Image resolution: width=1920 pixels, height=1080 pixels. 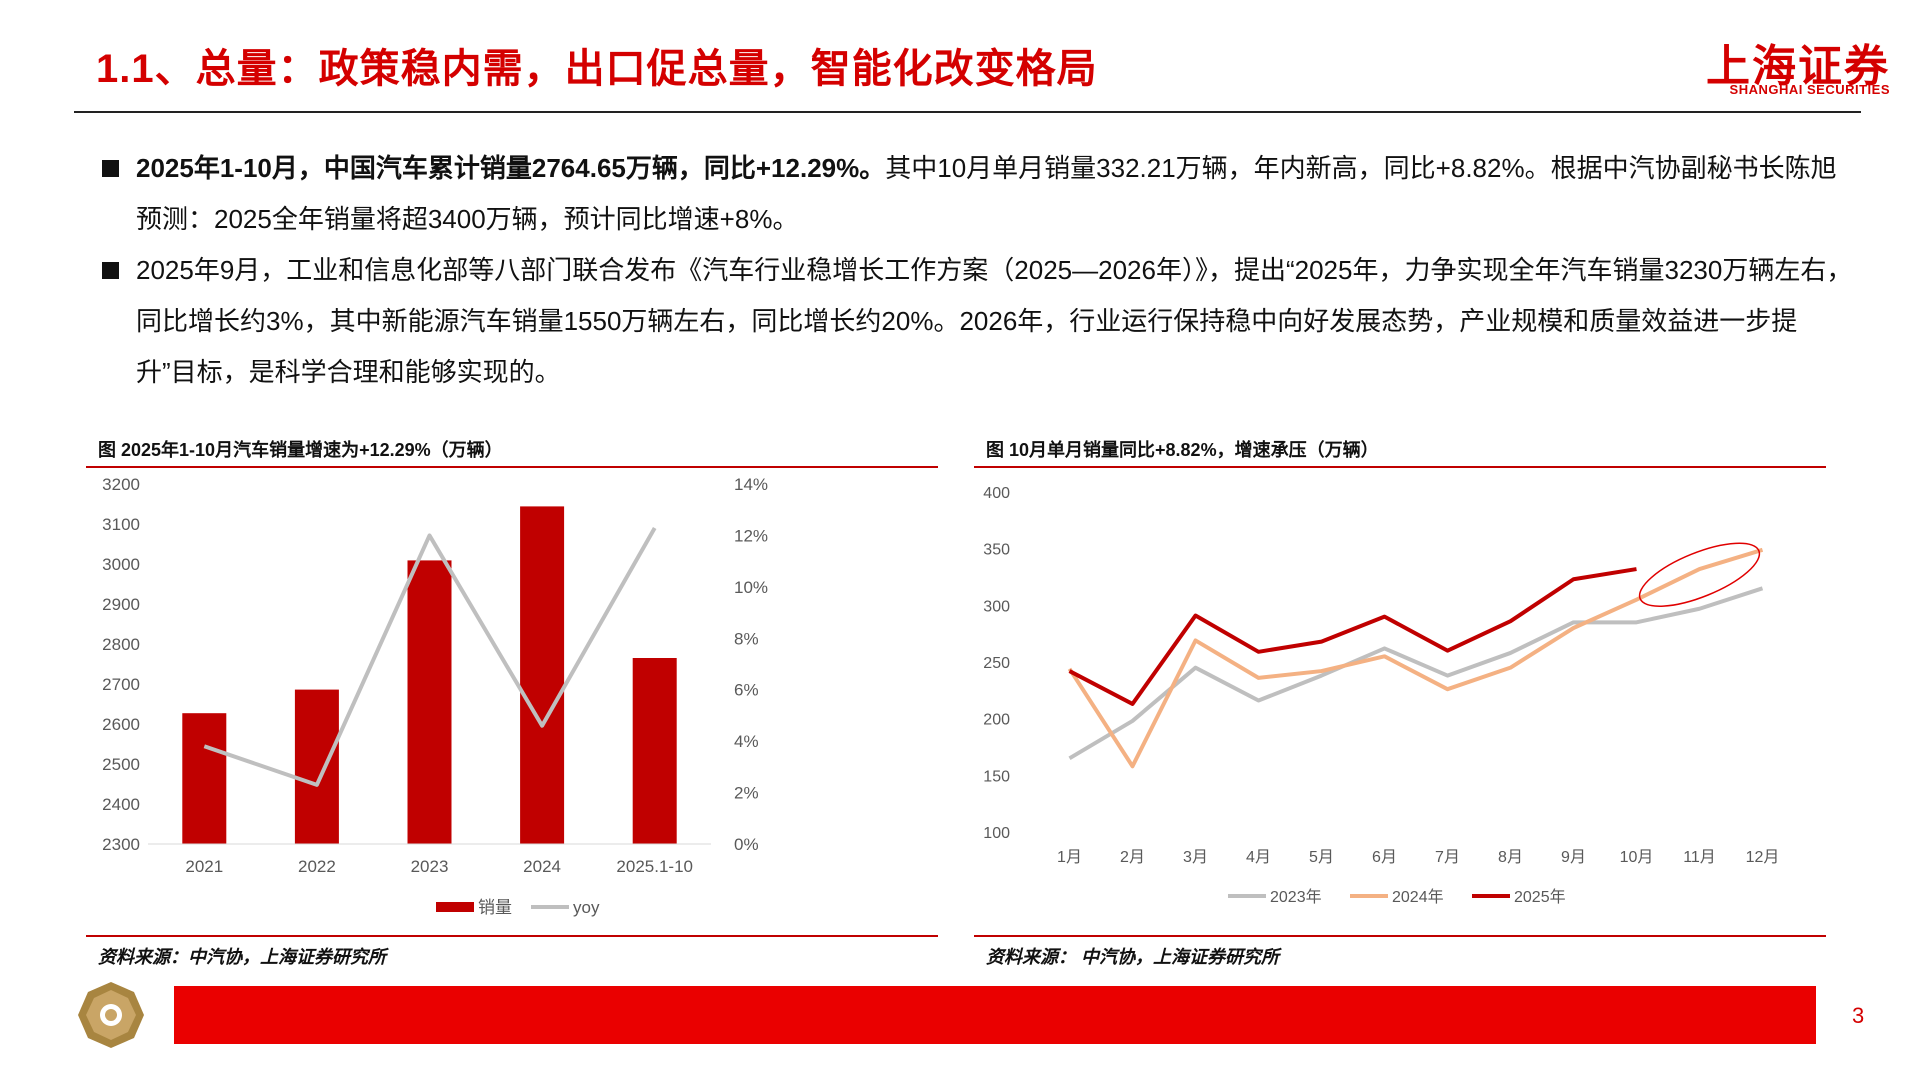 I want to click on x-tick-label: 2024, so click(x=542, y=866).